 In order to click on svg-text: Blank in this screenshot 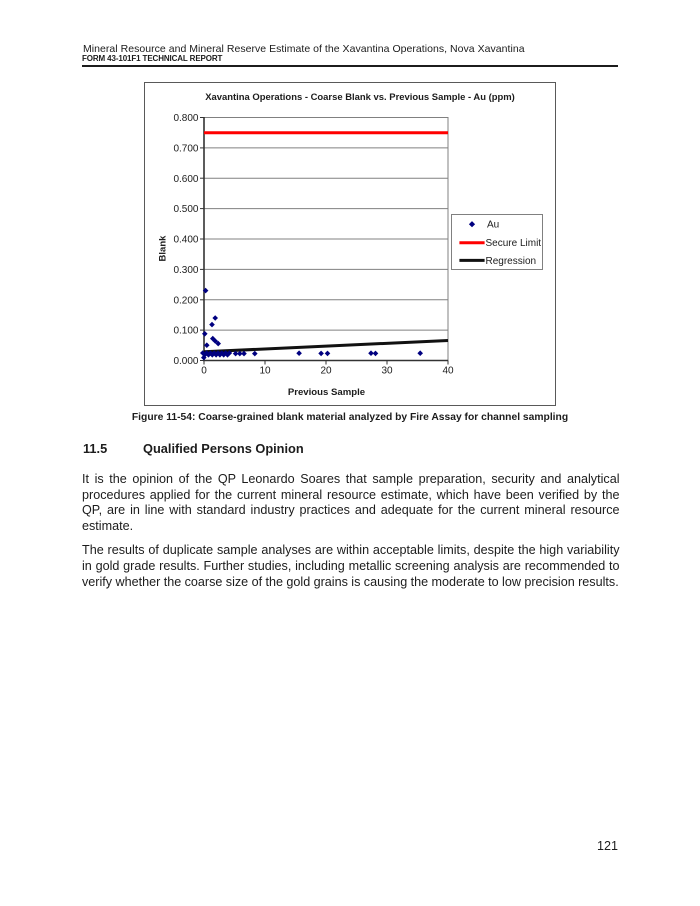, I will do `click(162, 248)`.